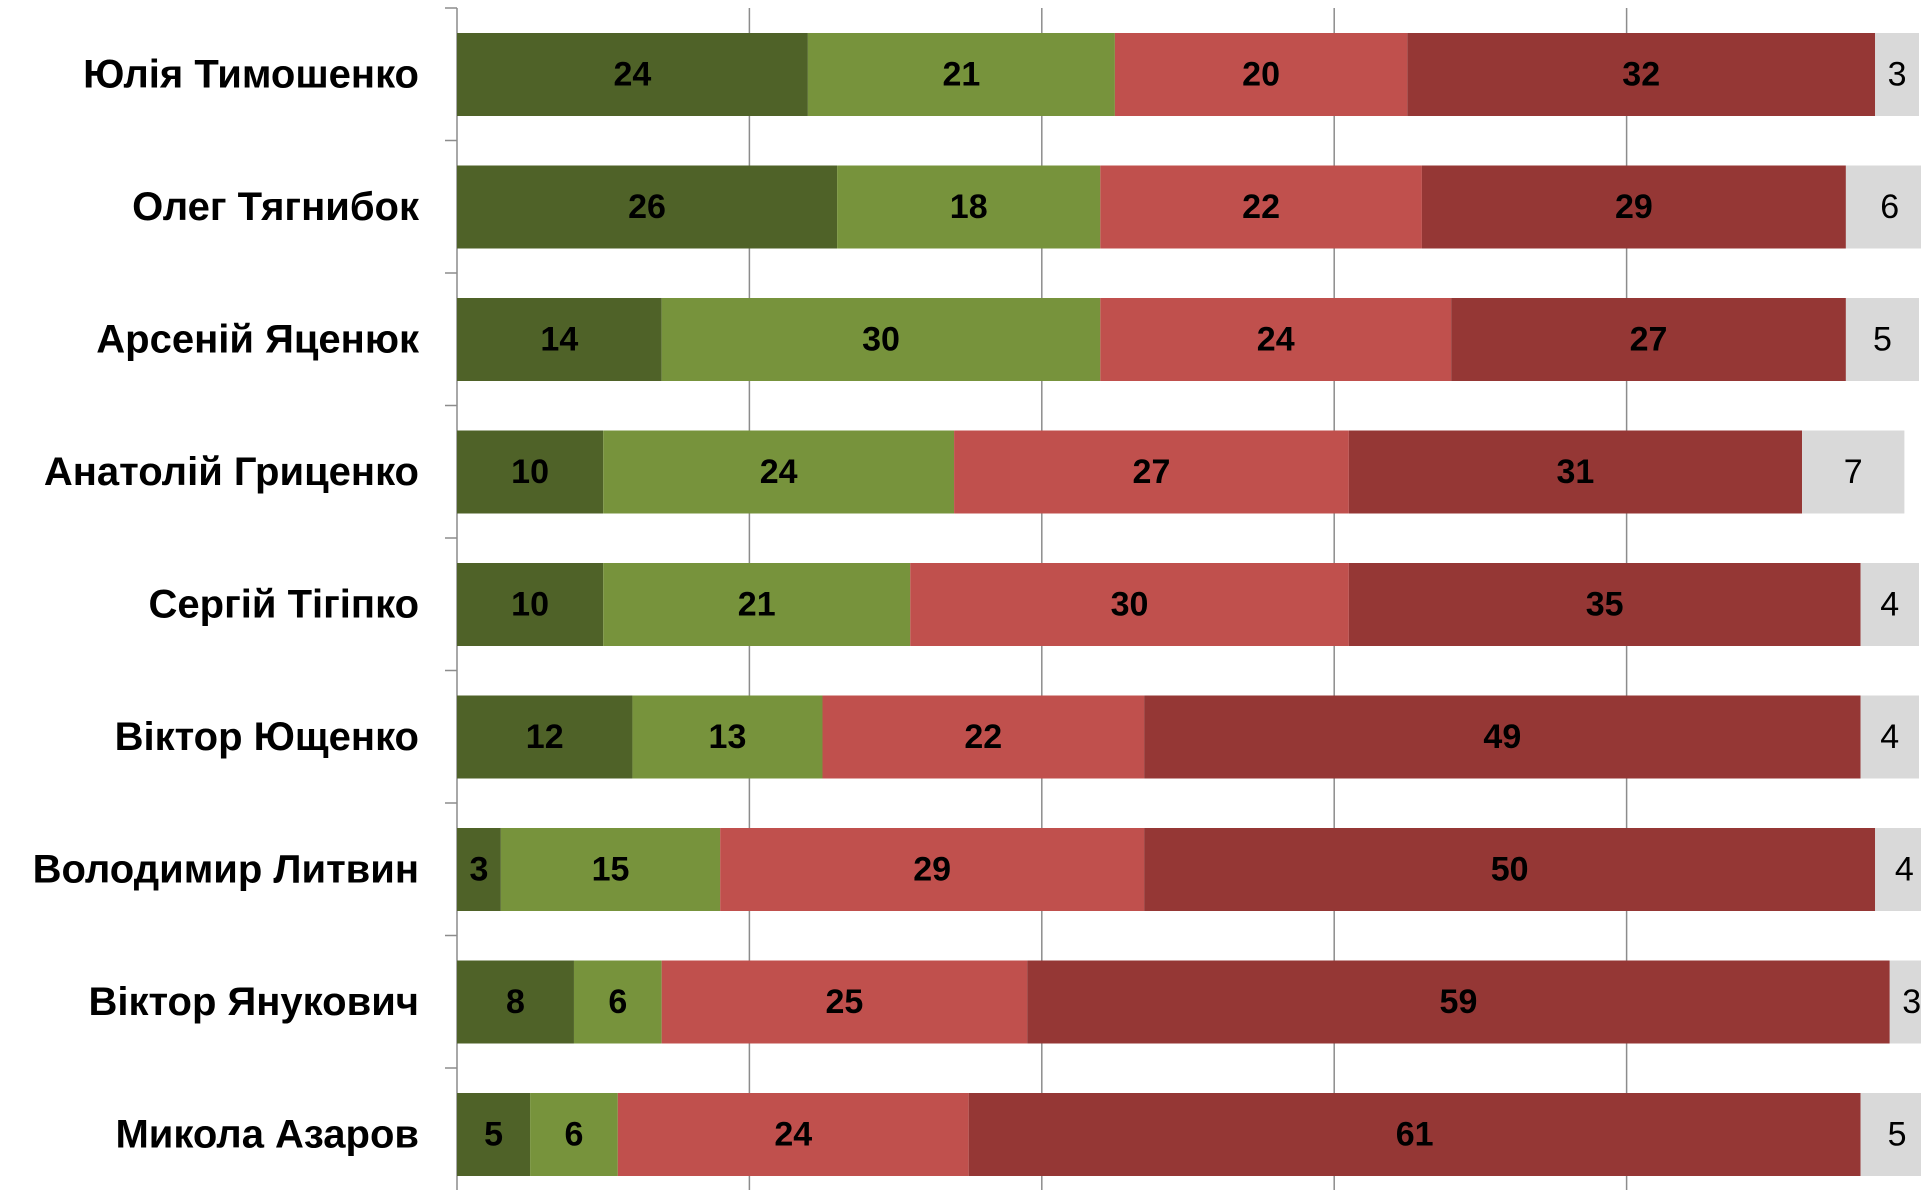 This screenshot has width=1921, height=1195. Describe the element at coordinates (451, 598) in the screenshot. I see `category-axis` at that location.